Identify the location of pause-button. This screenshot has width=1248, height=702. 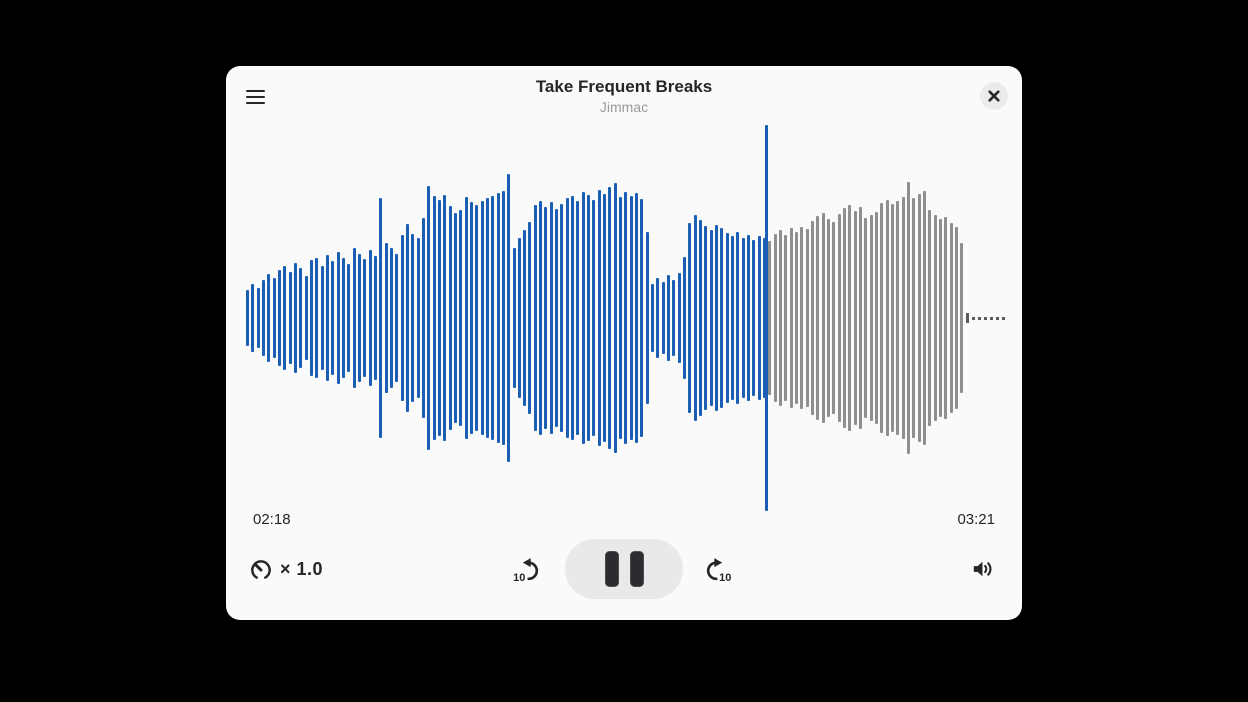
(624, 569).